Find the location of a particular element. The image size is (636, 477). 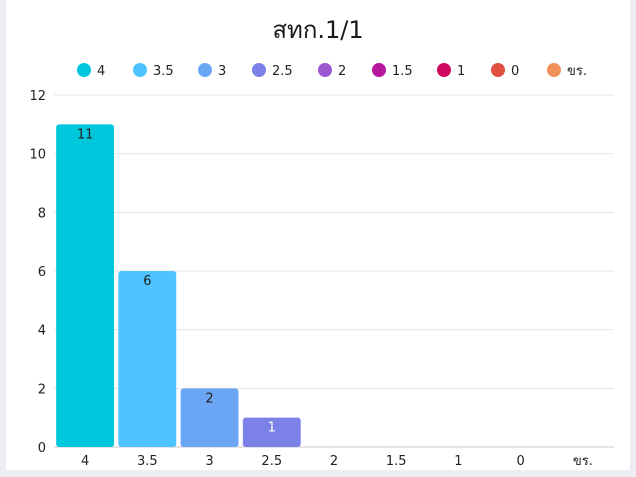

x-tick-label: 3 is located at coordinates (209, 461).